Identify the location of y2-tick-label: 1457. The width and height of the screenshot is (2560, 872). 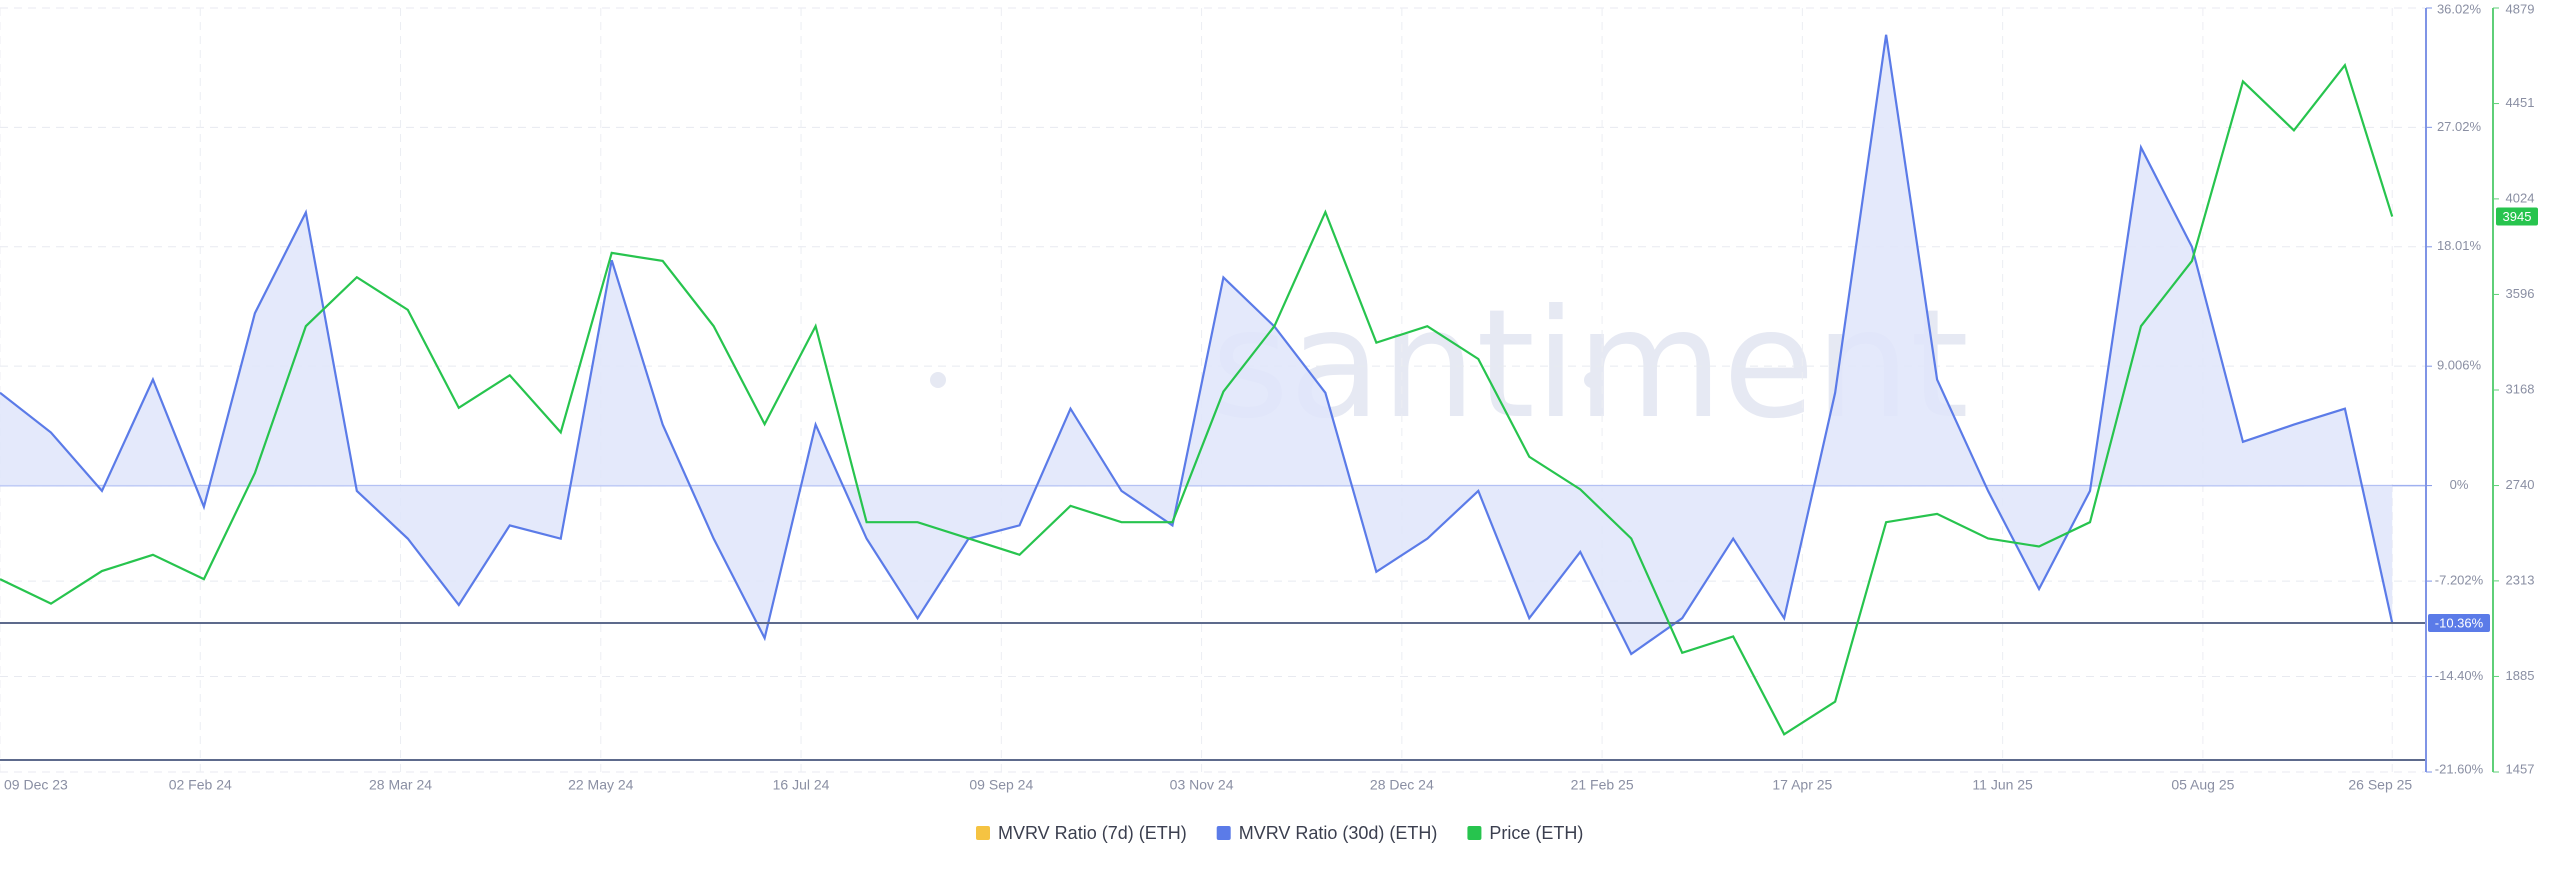
(2520, 768).